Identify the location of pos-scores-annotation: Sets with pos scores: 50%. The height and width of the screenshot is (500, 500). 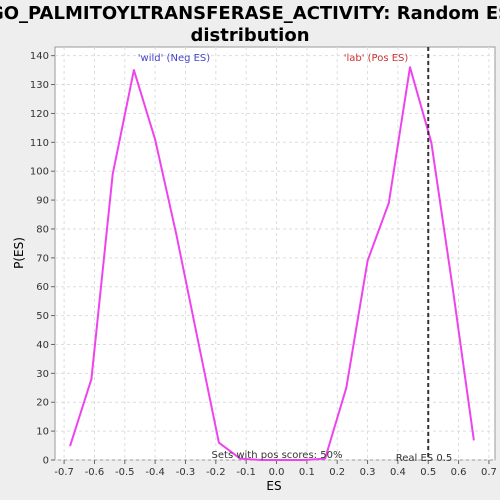
(277, 455).